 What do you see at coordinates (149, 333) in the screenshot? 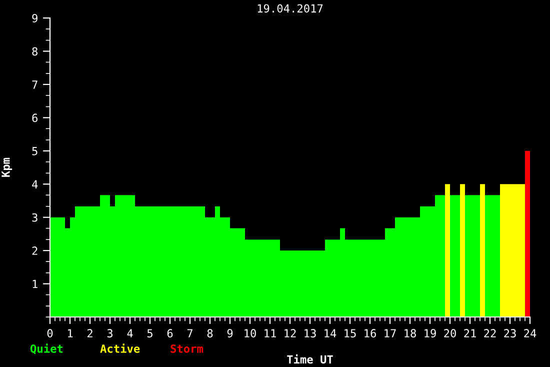
I see `x-tick-label: 5` at bounding box center [149, 333].